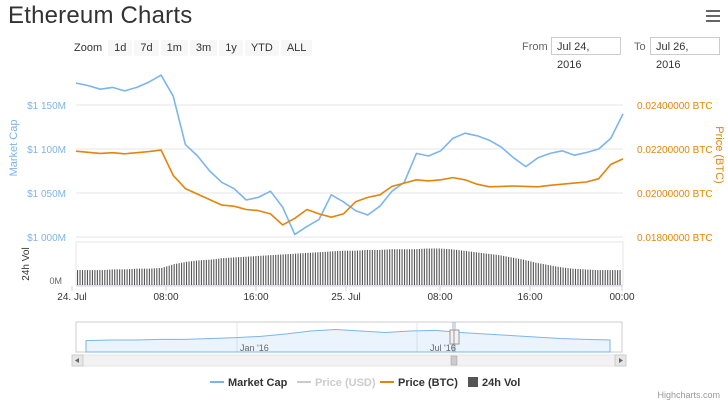  What do you see at coordinates (120, 48) in the screenshot?
I see `zoom-1d-button: 1d` at bounding box center [120, 48].